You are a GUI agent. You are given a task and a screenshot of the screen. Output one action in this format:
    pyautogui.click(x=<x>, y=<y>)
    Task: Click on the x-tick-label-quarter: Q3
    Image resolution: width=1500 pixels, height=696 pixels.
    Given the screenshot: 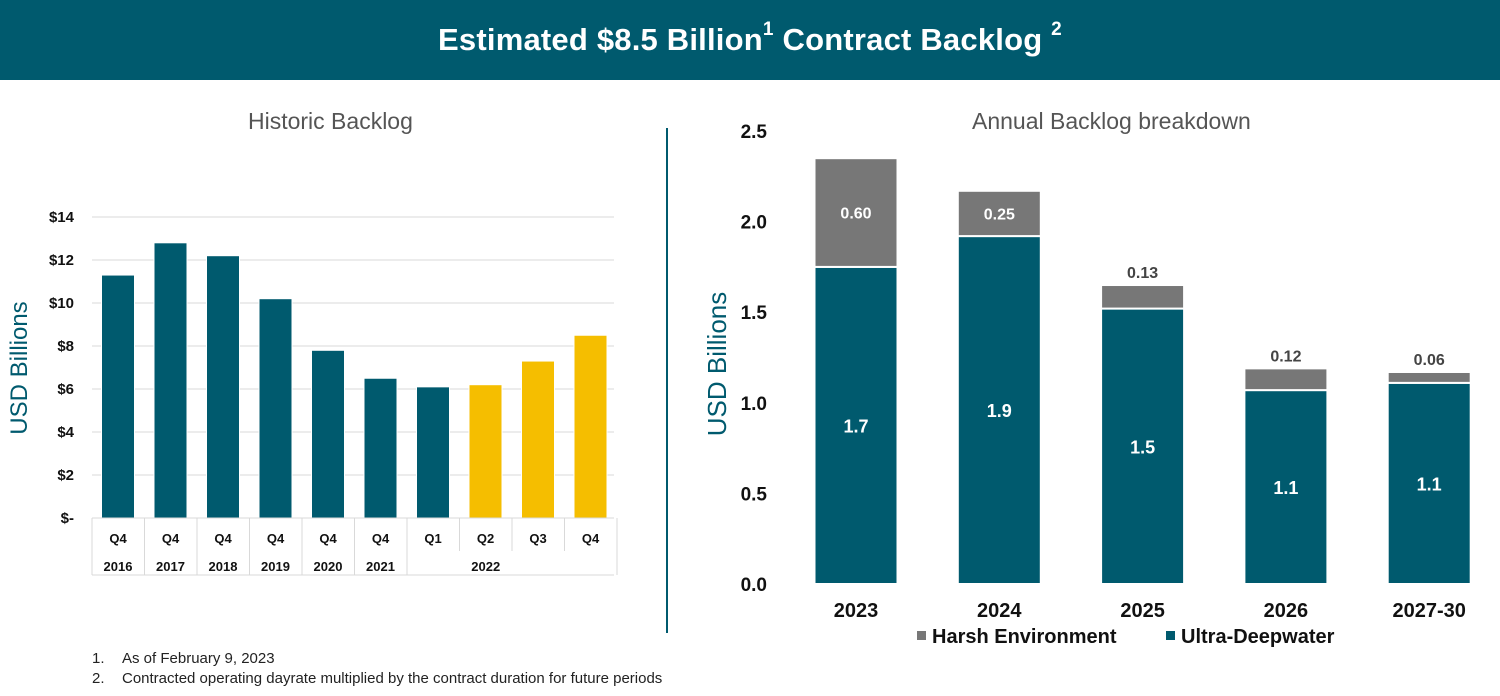 What is the action you would take?
    pyautogui.click(x=537, y=538)
    